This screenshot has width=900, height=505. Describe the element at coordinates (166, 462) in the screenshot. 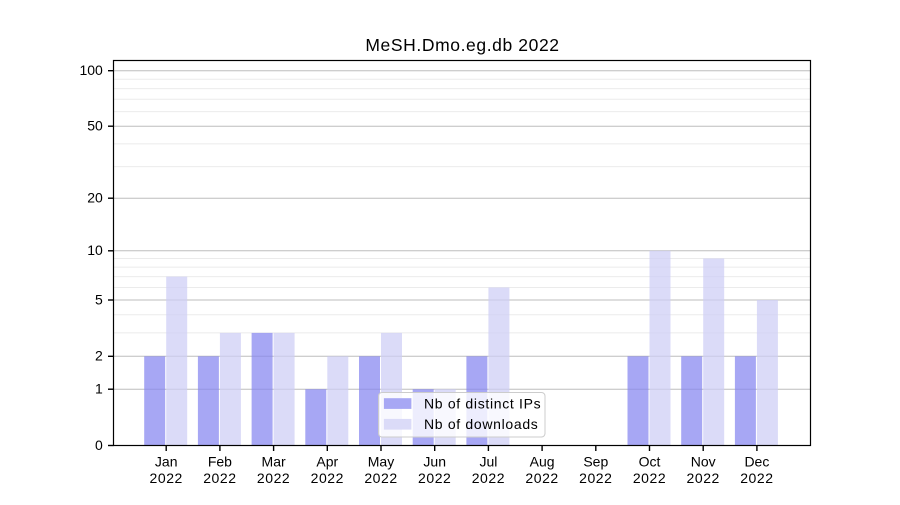

I see `svg-text: Jan` at that location.